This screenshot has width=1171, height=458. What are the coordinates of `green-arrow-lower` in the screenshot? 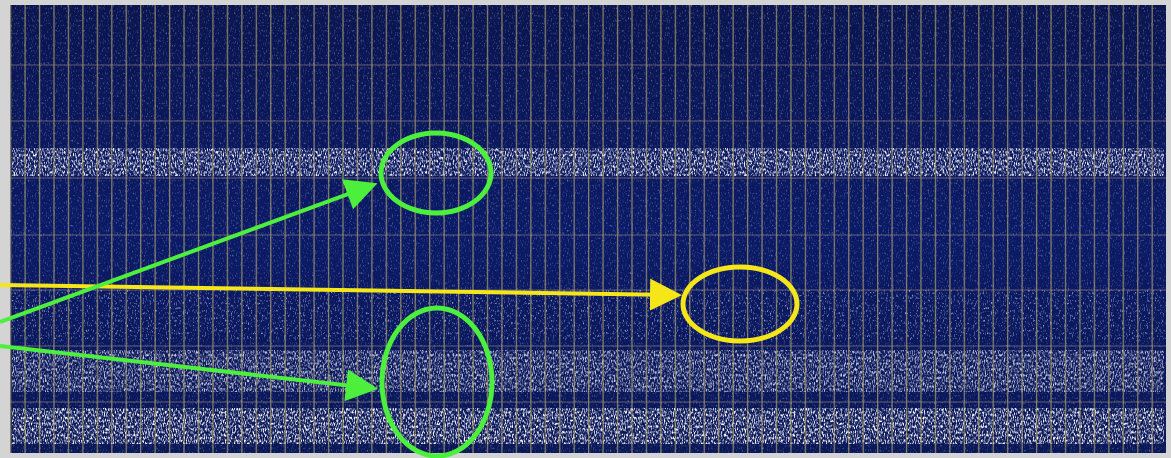 It's located at (189, 373).